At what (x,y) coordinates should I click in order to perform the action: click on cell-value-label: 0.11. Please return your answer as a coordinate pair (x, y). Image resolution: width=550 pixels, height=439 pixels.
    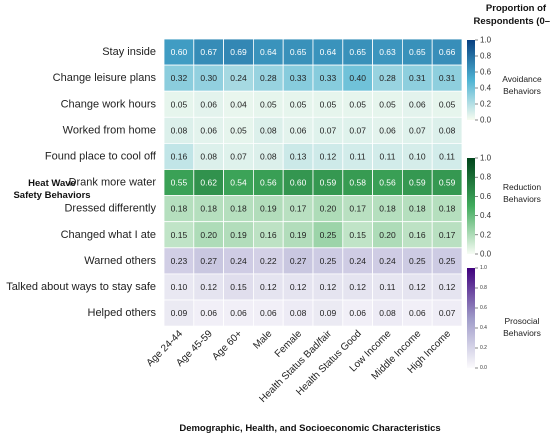
    Looking at the image, I should click on (388, 287).